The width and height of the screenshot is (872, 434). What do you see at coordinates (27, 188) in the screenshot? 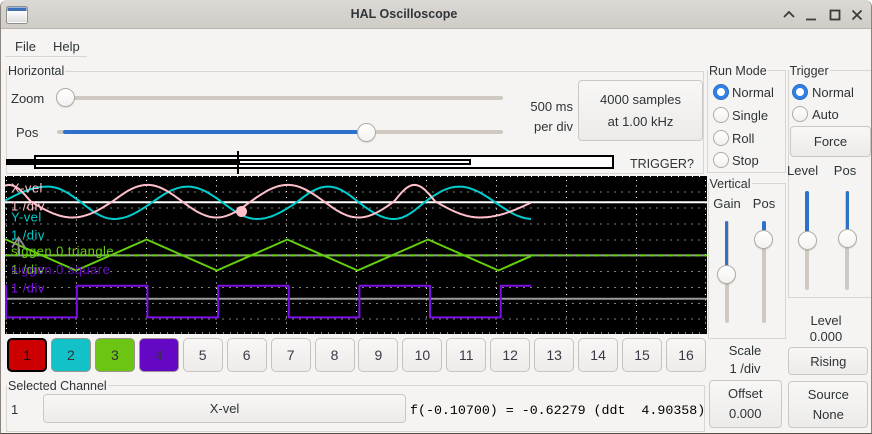
I see `svg-text: X-vel` at bounding box center [27, 188].